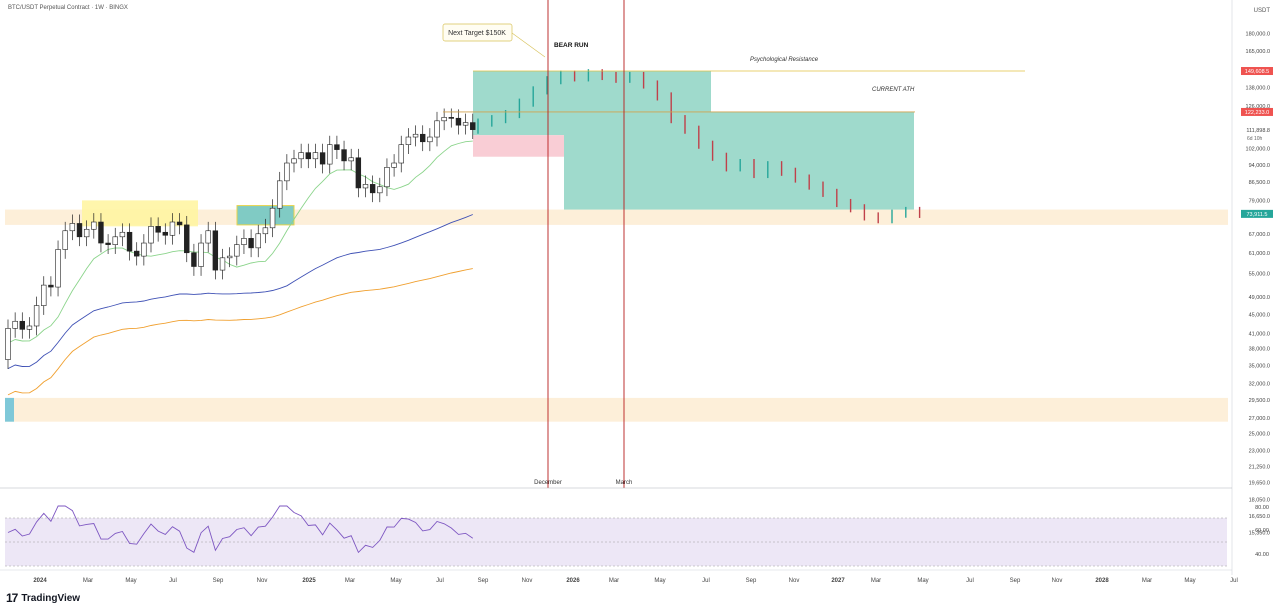 The height and width of the screenshot is (609, 1280). What do you see at coordinates (1259, 366) in the screenshot?
I see `price-tick-label: 35,000.0` at bounding box center [1259, 366].